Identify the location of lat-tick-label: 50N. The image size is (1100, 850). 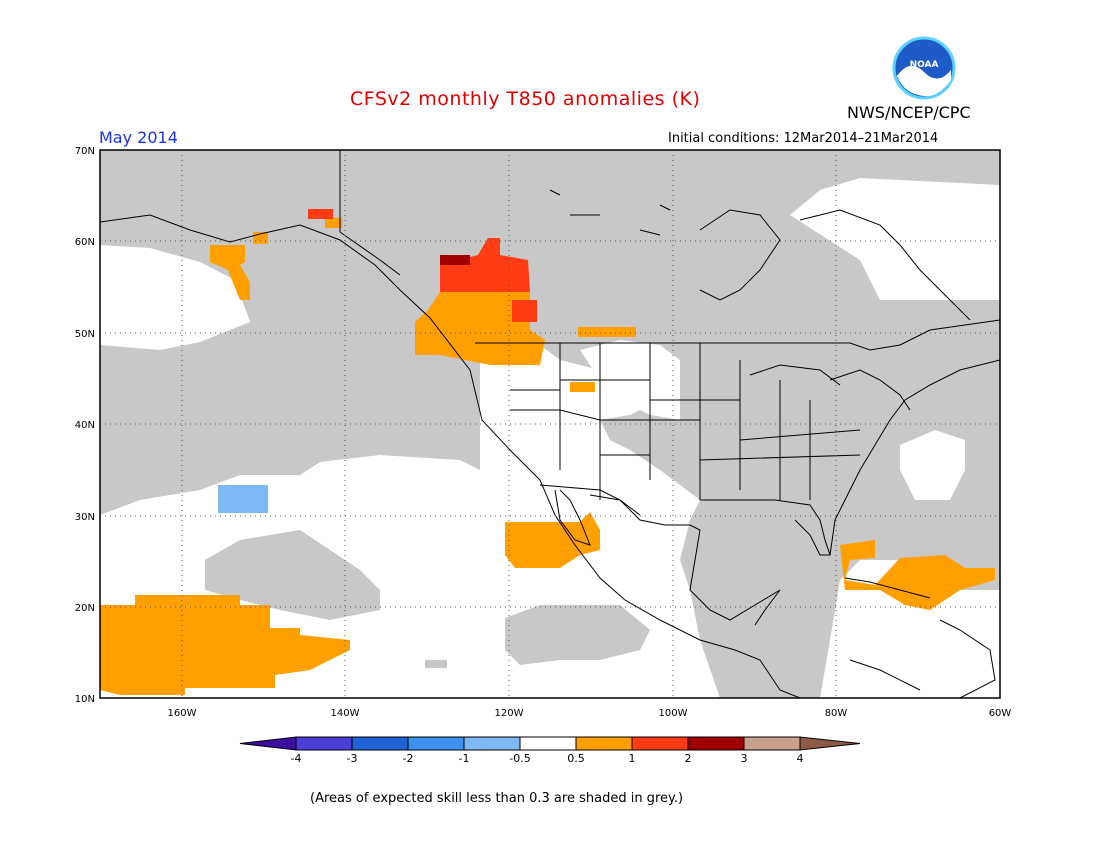
(85, 334).